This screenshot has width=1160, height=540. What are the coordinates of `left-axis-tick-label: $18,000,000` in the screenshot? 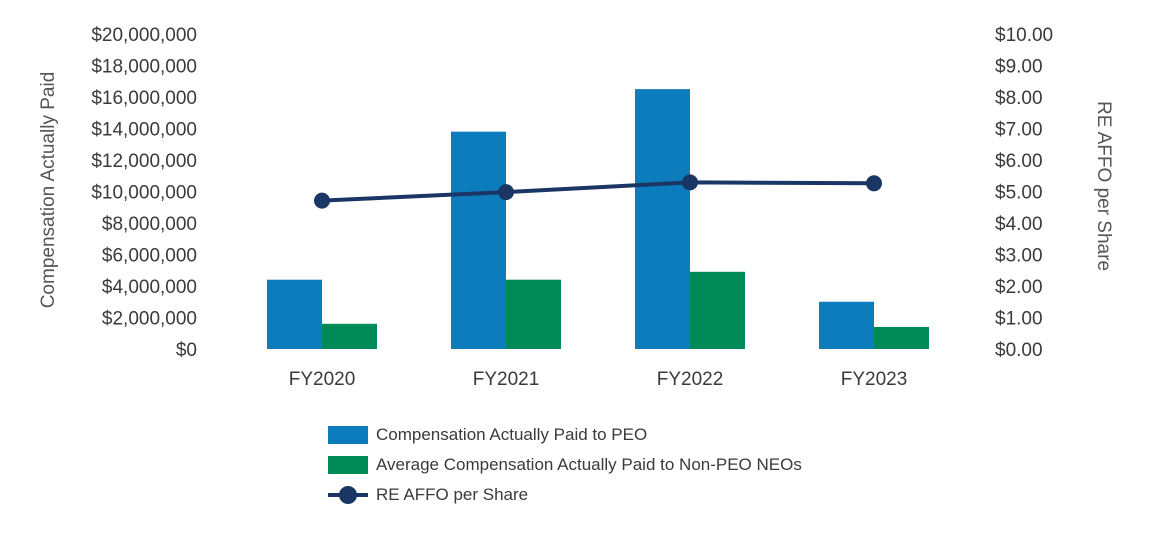 It's located at (144, 67).